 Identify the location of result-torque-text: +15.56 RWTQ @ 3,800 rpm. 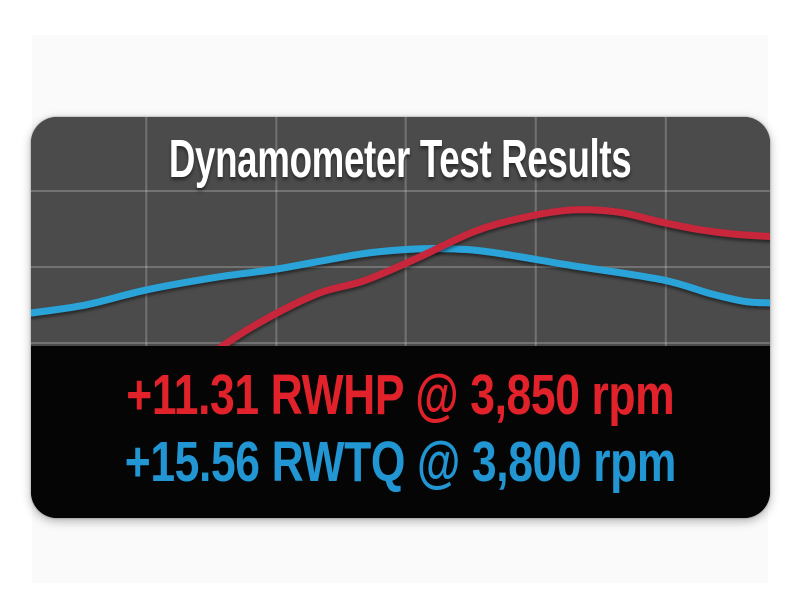
(400, 462).